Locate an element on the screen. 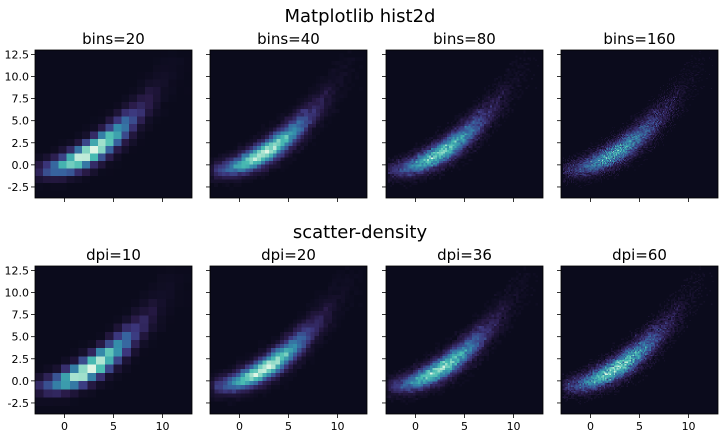 This screenshot has height=432, width=720. panel-2-1: dpi=10 0 5 10 -2.5 0.0 2.5 5.0 7.5 10.0 12.5 is located at coordinates (99, 339).